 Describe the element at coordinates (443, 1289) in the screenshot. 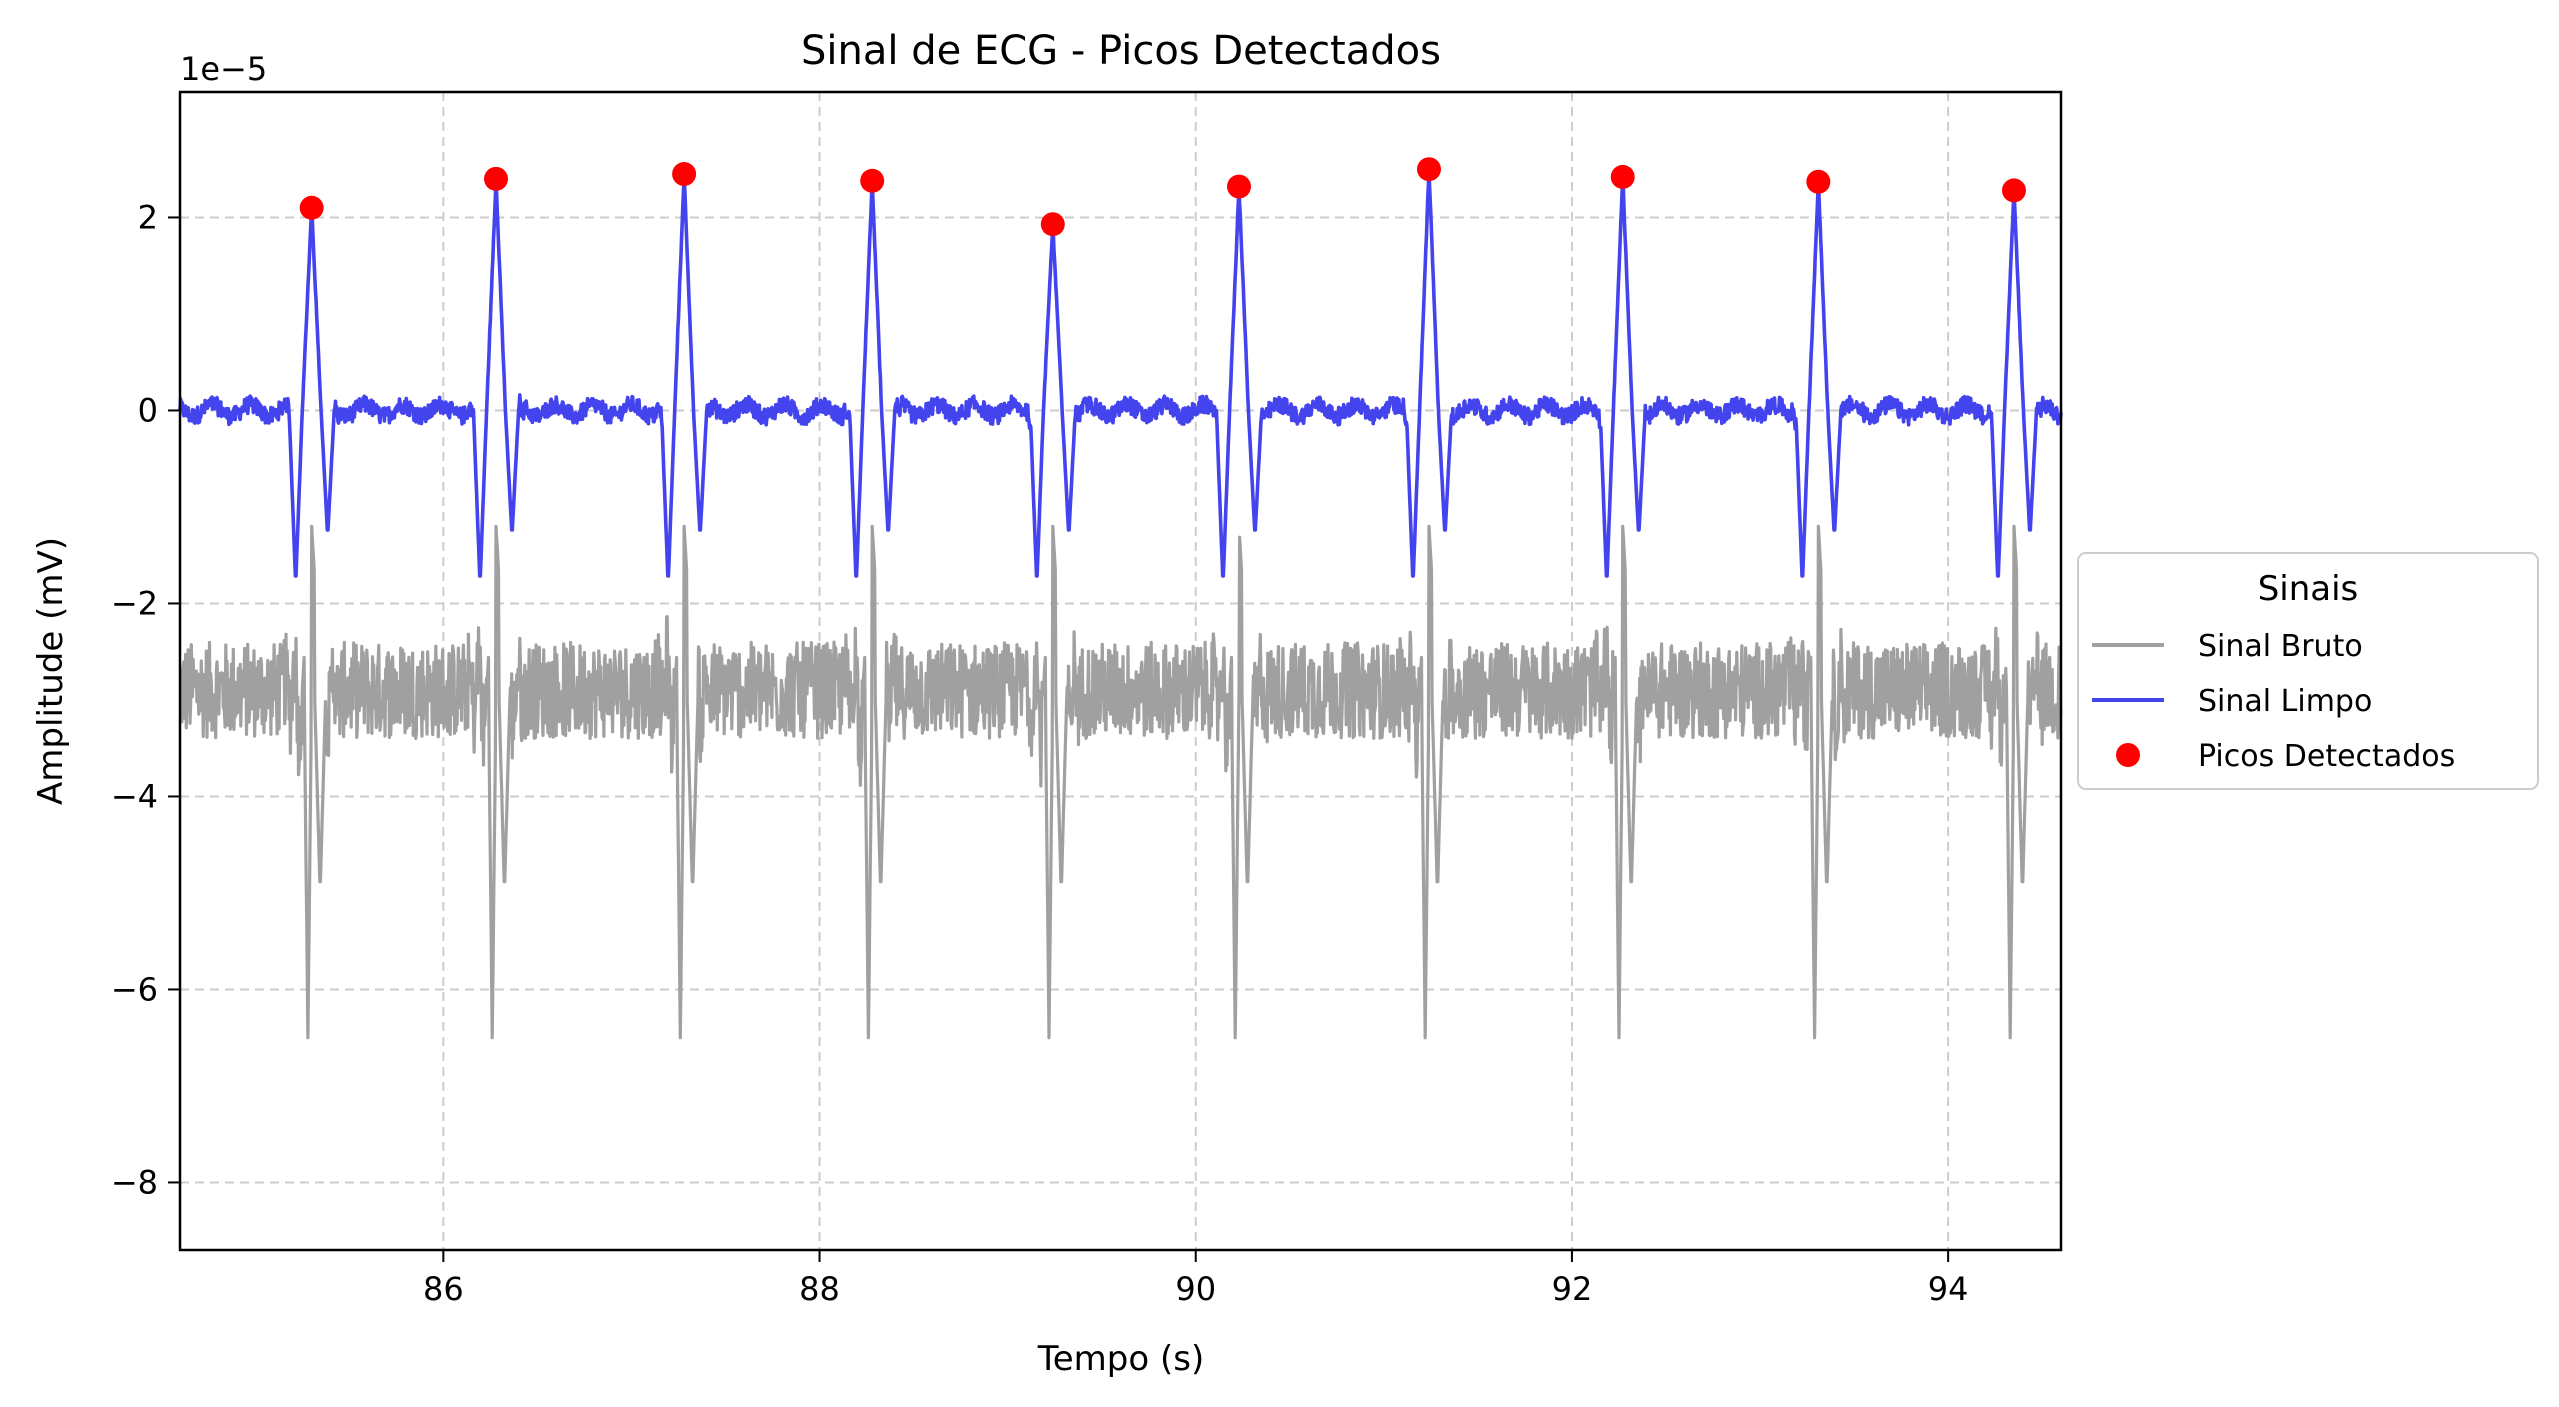

I see `x-tick-label: 86` at that location.